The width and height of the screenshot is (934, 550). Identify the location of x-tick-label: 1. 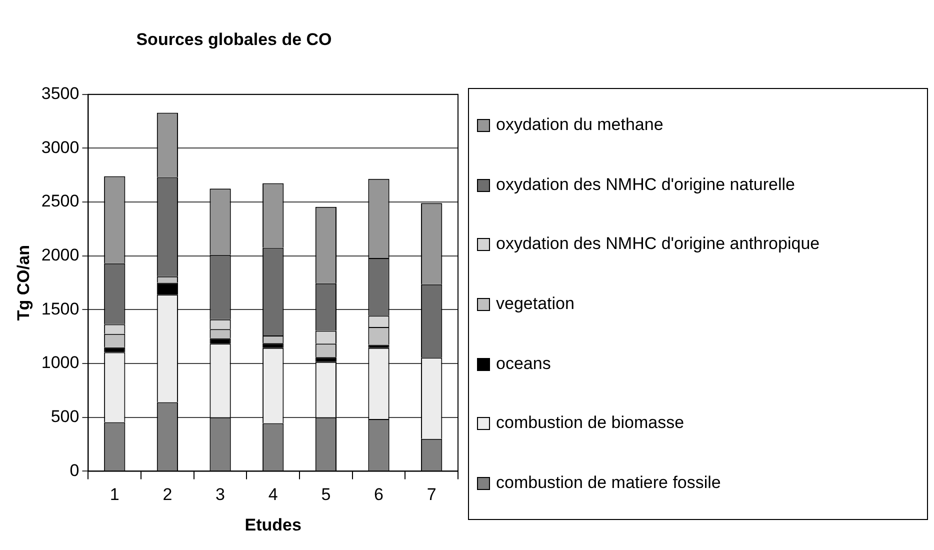
(115, 494).